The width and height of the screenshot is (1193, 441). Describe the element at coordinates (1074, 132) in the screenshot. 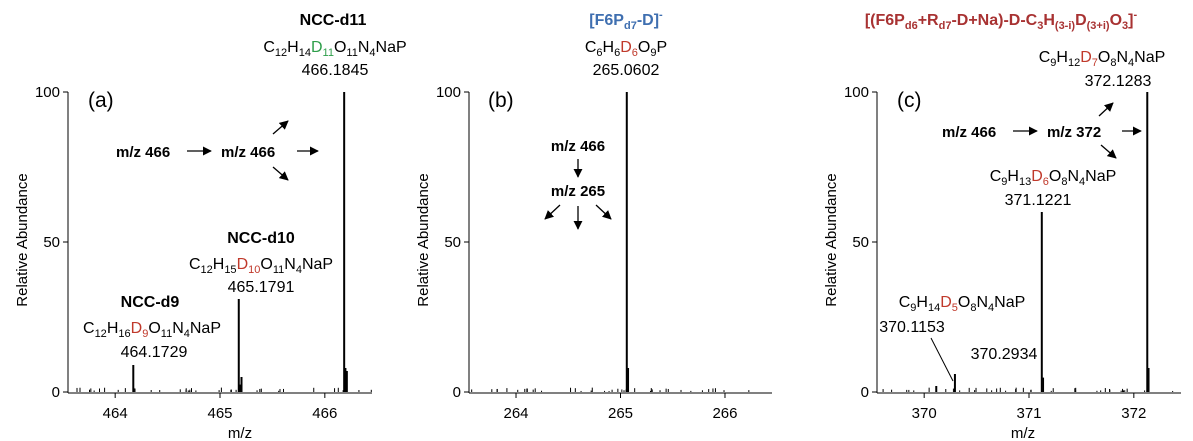

I see `panel-c-product: m/z 372` at that location.